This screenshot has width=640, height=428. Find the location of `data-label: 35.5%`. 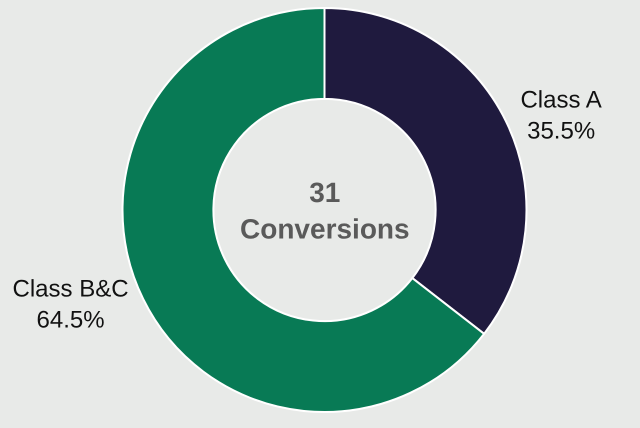

data-label: 35.5% is located at coordinates (561, 131).